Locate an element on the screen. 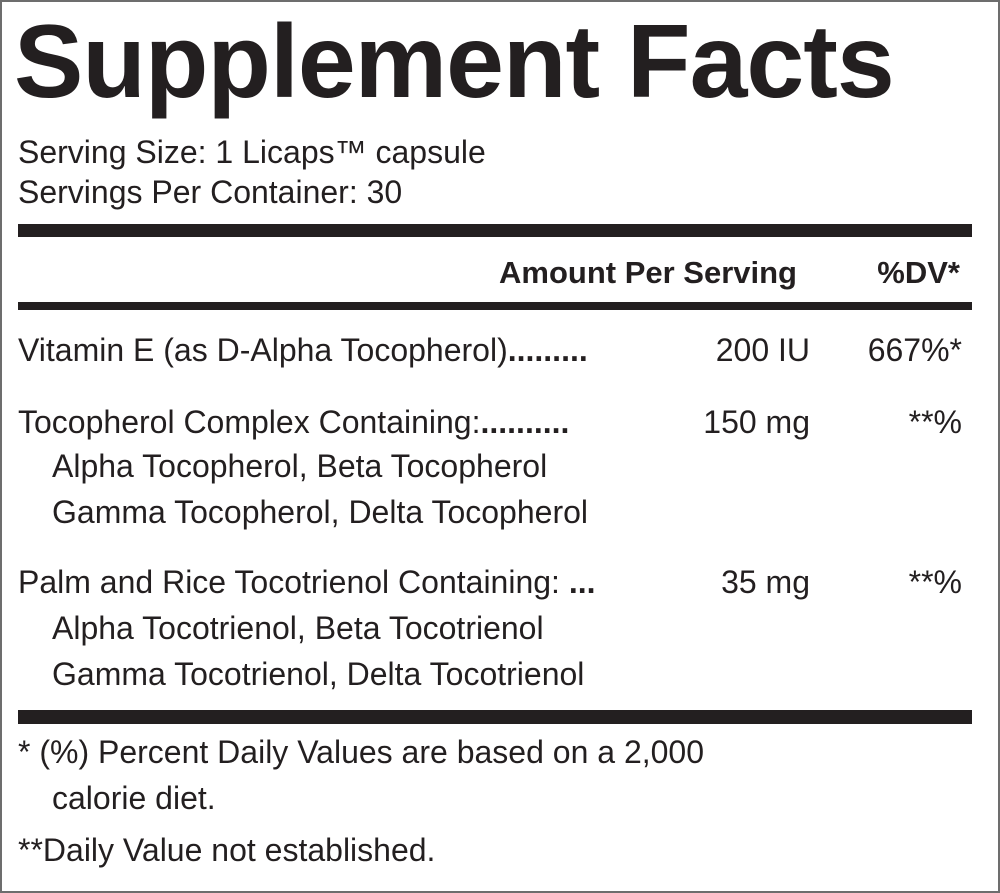  footnote-not-established: **Daily Value not established. is located at coordinates (227, 850).